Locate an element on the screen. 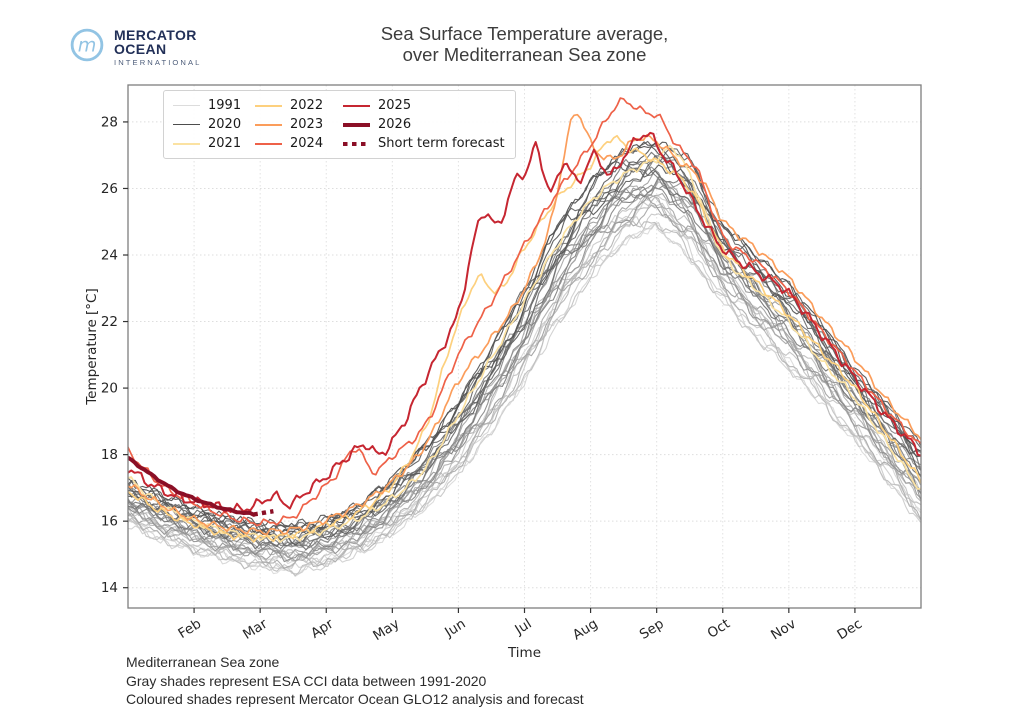 This screenshot has width=1024, height=717. legend-label: 2021 is located at coordinates (225, 143).